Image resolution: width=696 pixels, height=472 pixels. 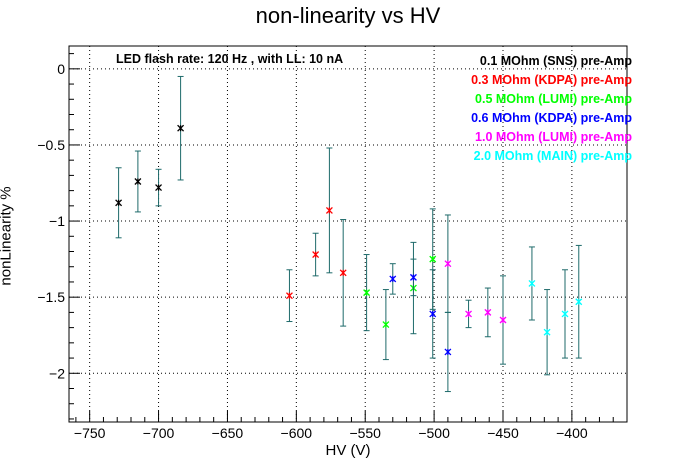 What do you see at coordinates (230, 59) in the screenshot?
I see `chart-annotation: LED flash rate: 120 Hz , with LL: 10 nA` at bounding box center [230, 59].